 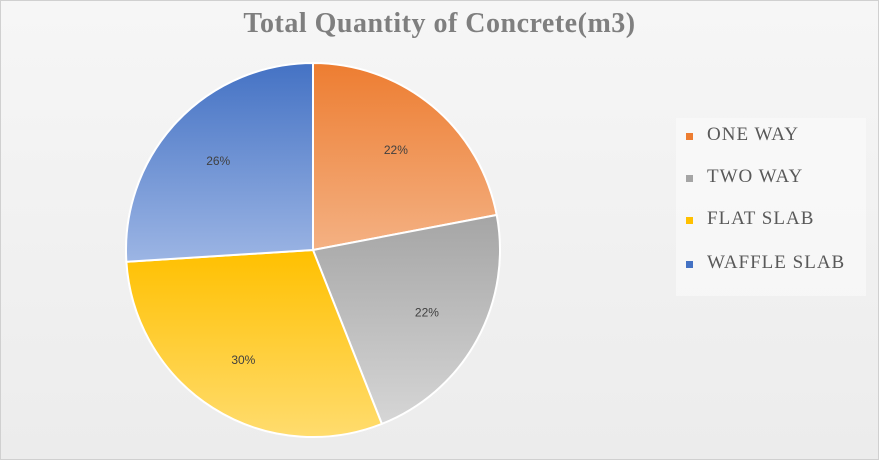 I want to click on pie-slice-flat-slab, so click(x=254, y=343).